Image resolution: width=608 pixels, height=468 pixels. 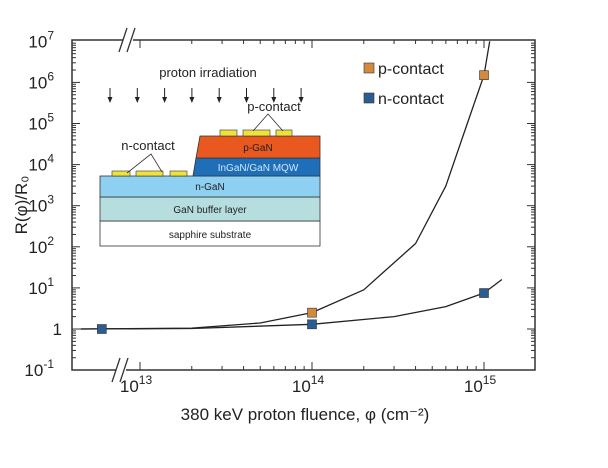 What do you see at coordinates (209, 187) in the screenshot?
I see `layer-label-n-gan: n-GaN` at bounding box center [209, 187].